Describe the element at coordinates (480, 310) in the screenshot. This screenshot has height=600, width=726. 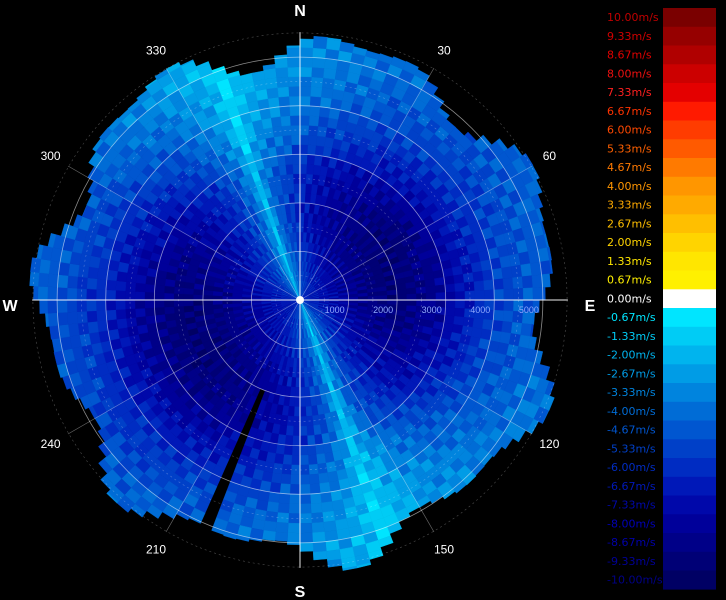
I see `range-label: 4000` at that location.